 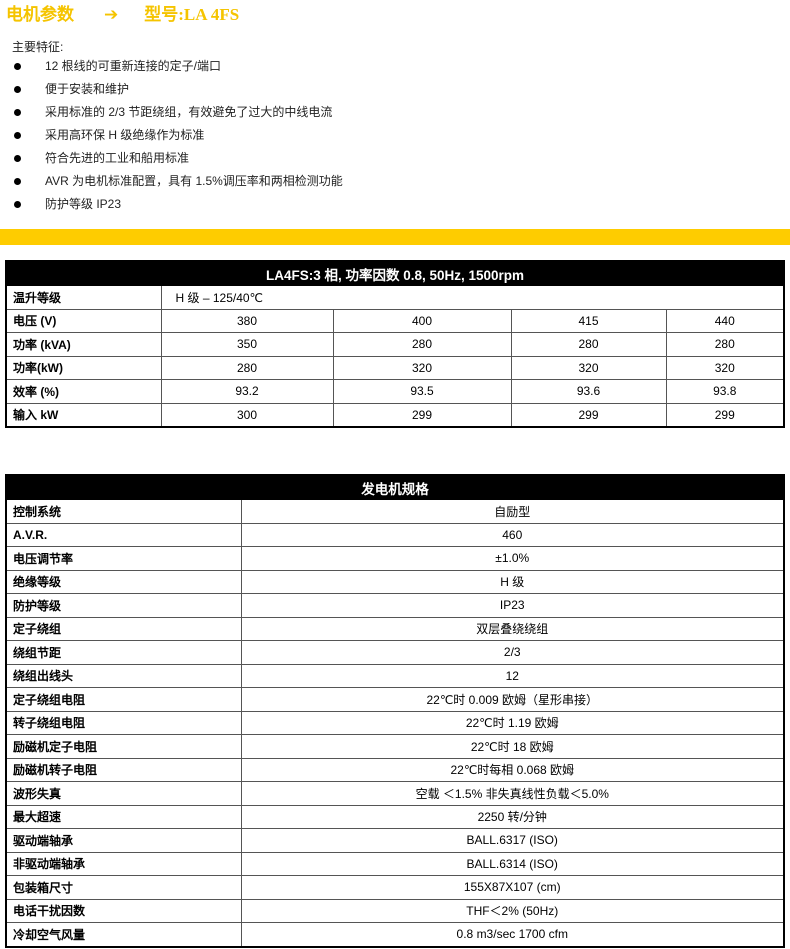 I want to click on feature-item: 便于安装和维护, so click(x=177, y=90).